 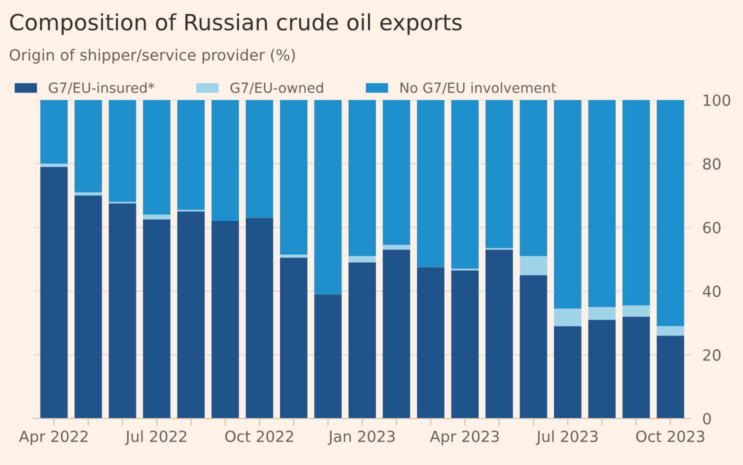 I want to click on y-tick-label: 100, so click(x=717, y=100).